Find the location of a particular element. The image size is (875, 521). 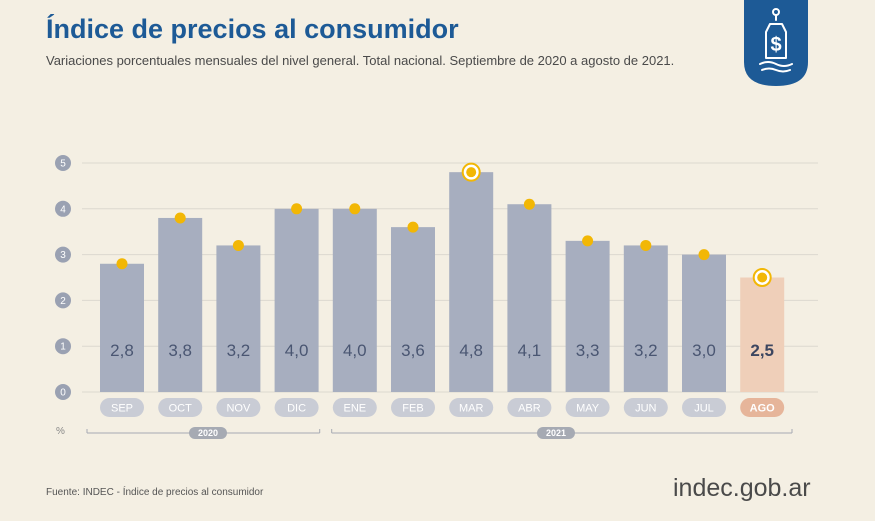

bar-sep is located at coordinates (122, 327).